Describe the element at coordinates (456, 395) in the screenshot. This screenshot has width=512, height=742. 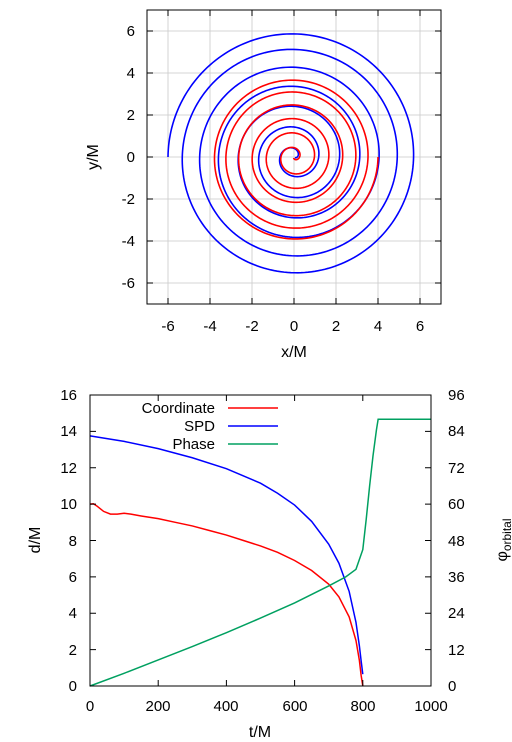
I see `y2-tick-label: 96` at that location.